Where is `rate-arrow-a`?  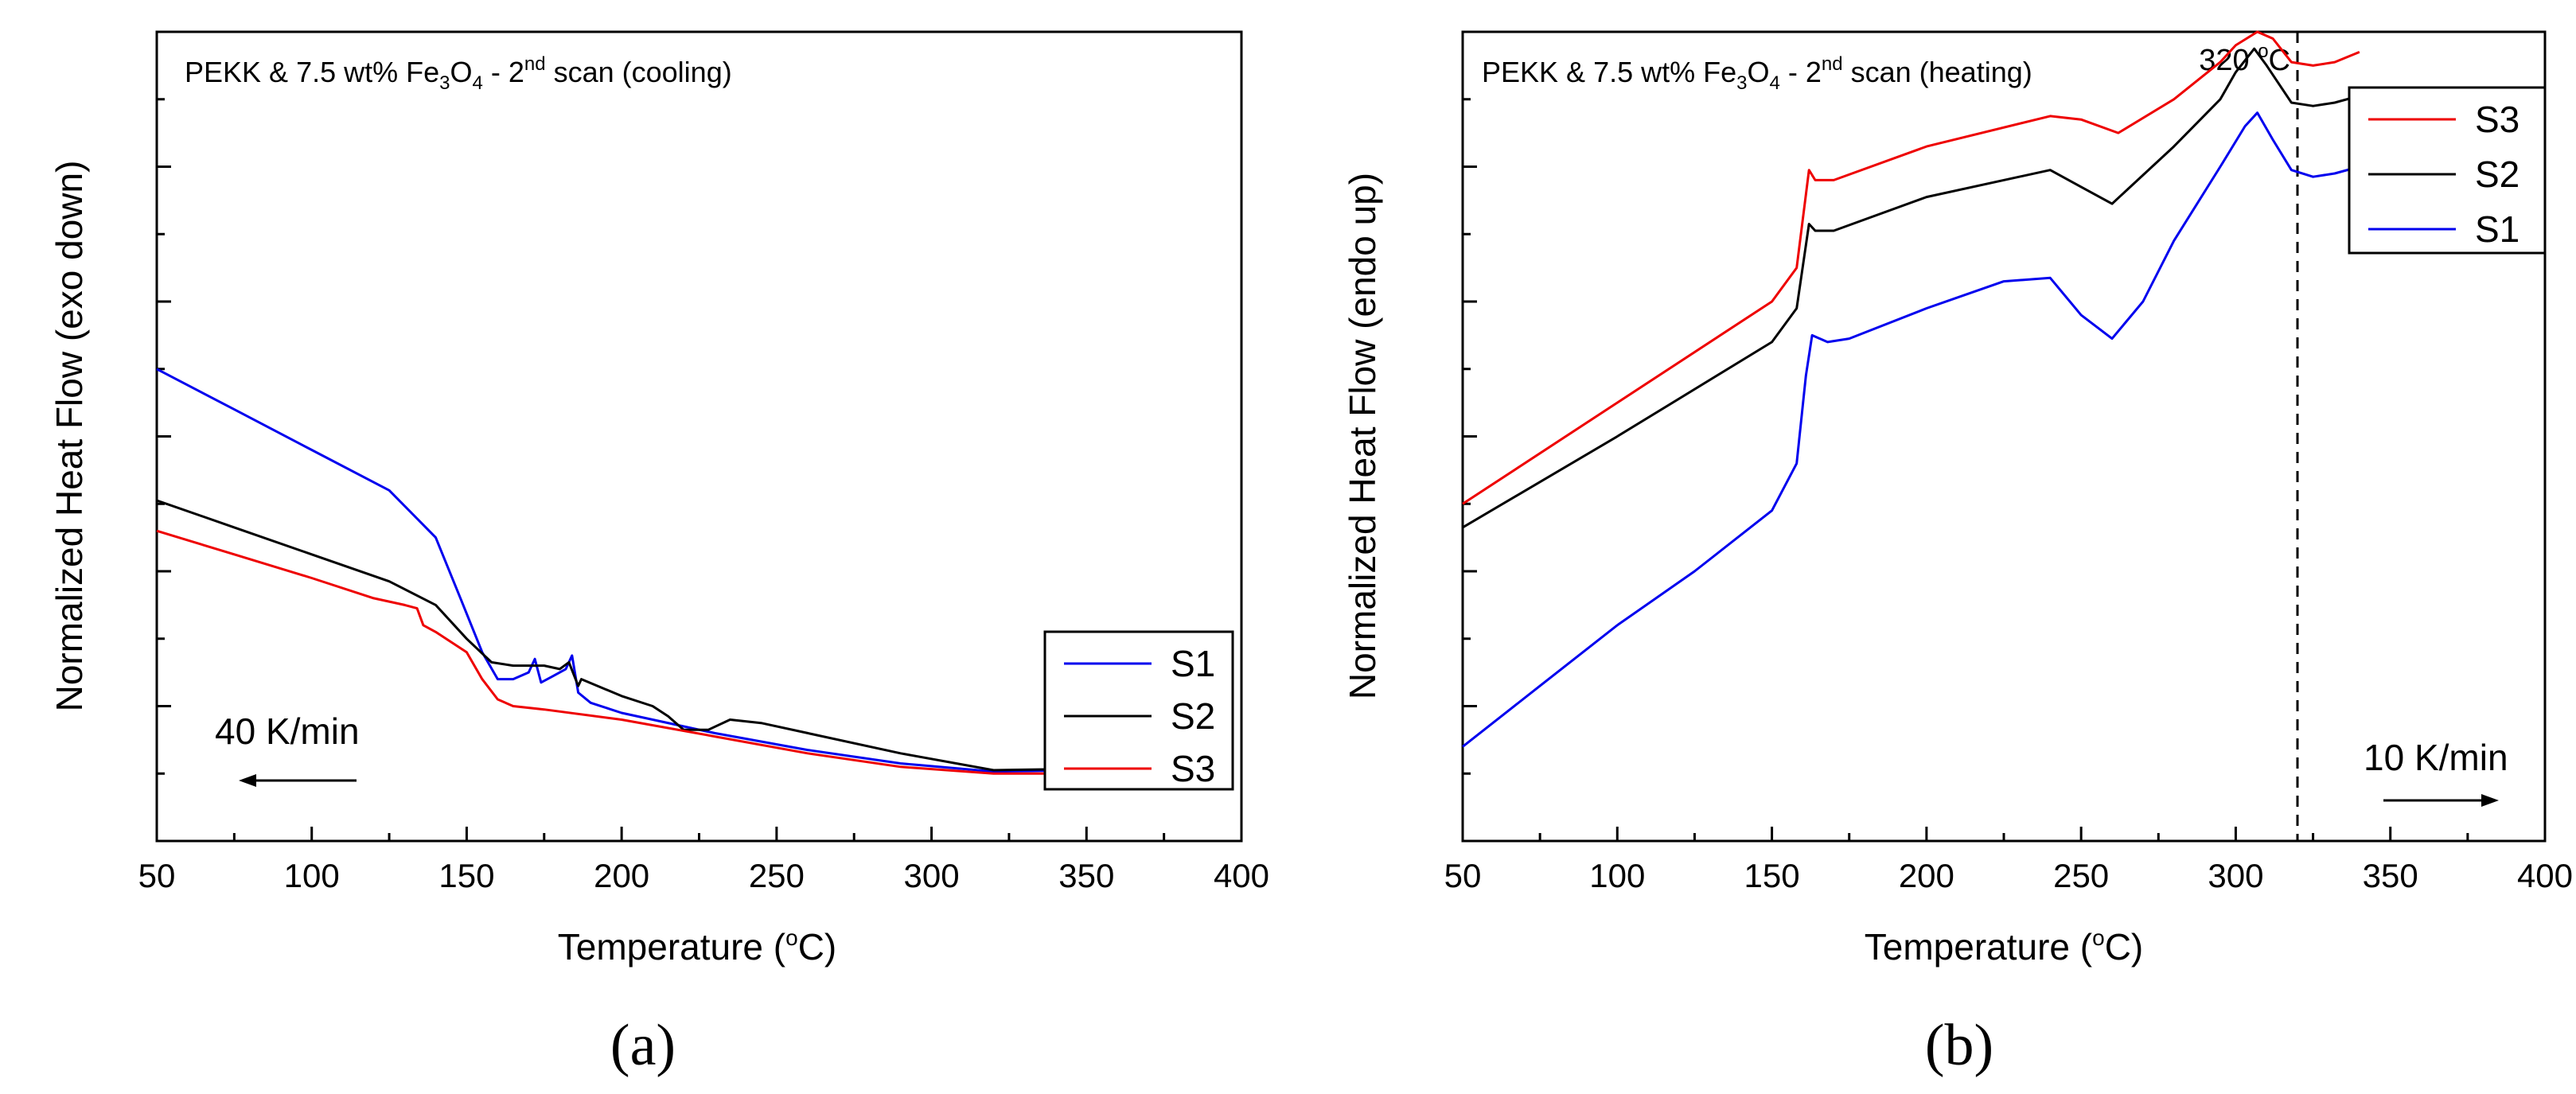 rate-arrow-a is located at coordinates (298, 780).